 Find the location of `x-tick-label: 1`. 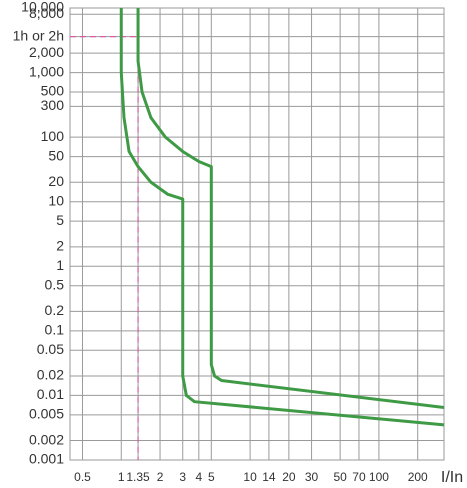

x-tick-label: 1 is located at coordinates (121, 477).